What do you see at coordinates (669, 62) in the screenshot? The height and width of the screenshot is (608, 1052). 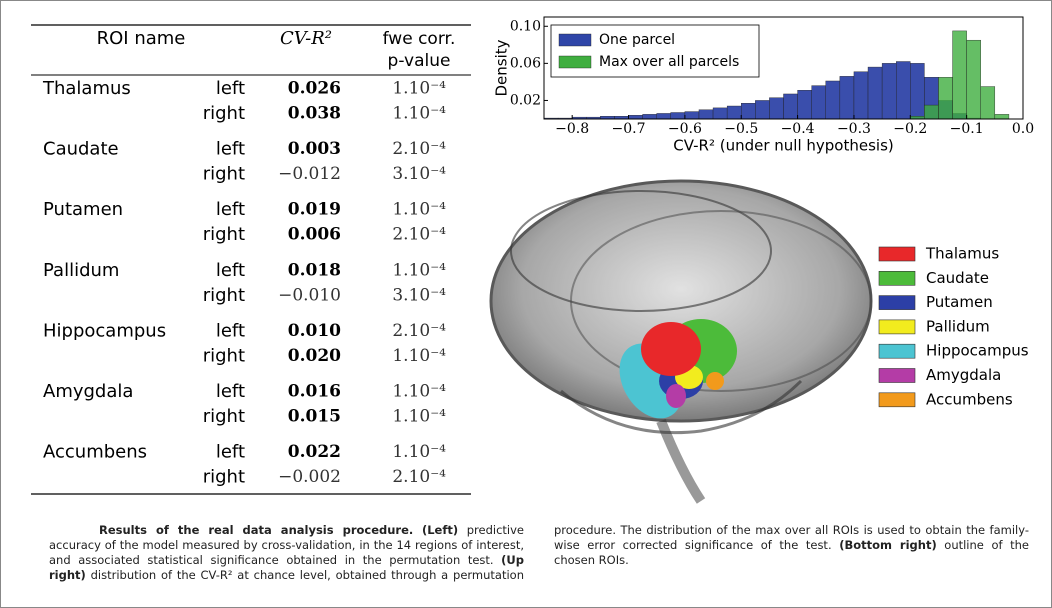 I see `legend-label: Max over all parcels` at bounding box center [669, 62].